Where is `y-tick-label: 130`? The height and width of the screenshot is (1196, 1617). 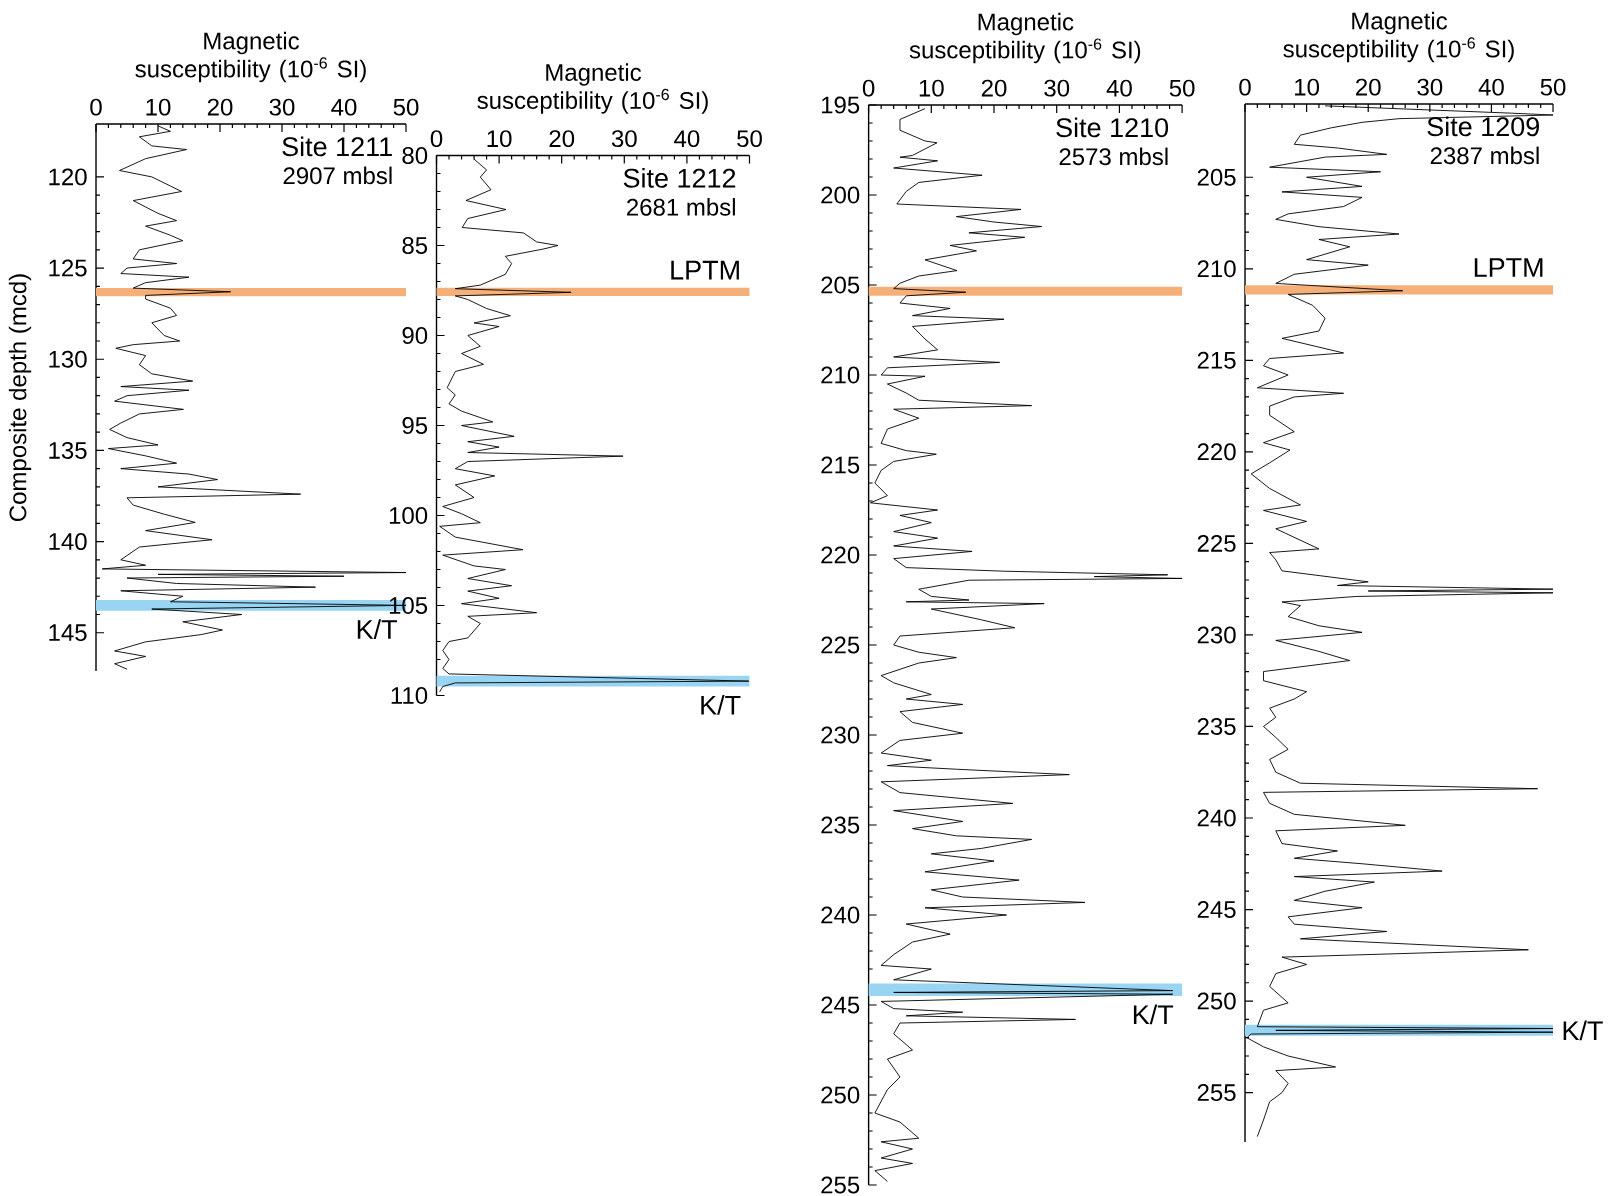
y-tick-label: 130 is located at coordinates (68, 359).